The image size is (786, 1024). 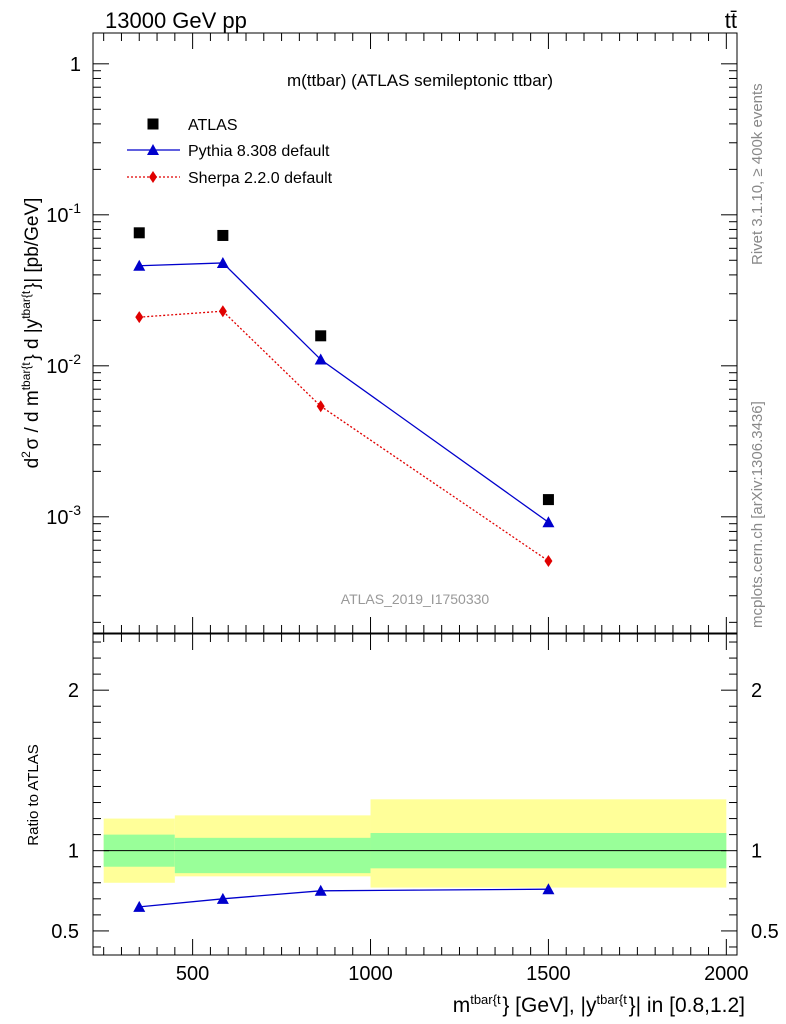 What do you see at coordinates (370, 974) in the screenshot?
I see `x-tick-label: 1000` at bounding box center [370, 974].